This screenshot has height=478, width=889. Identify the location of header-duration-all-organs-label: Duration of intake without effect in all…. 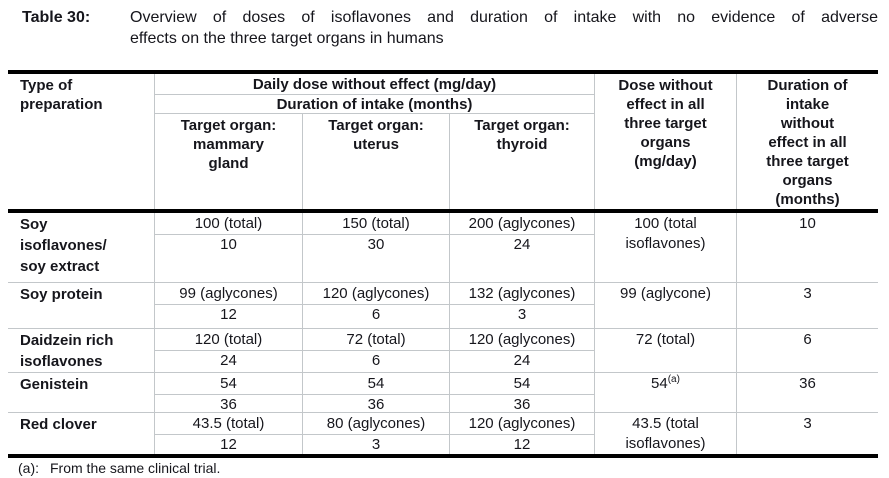
(807, 142).